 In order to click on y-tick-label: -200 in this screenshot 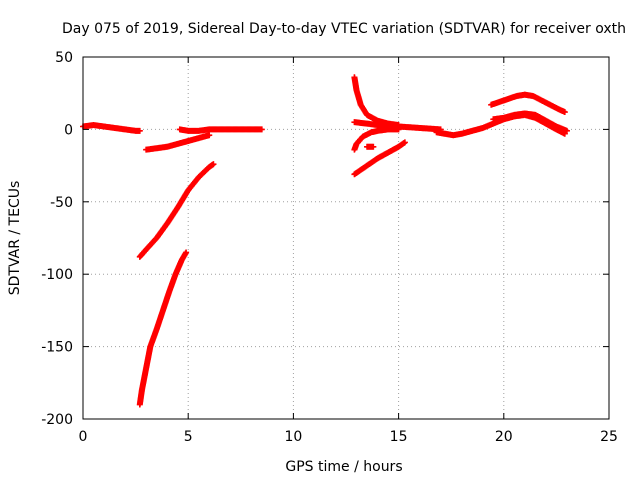, I will do `click(57, 420)`.